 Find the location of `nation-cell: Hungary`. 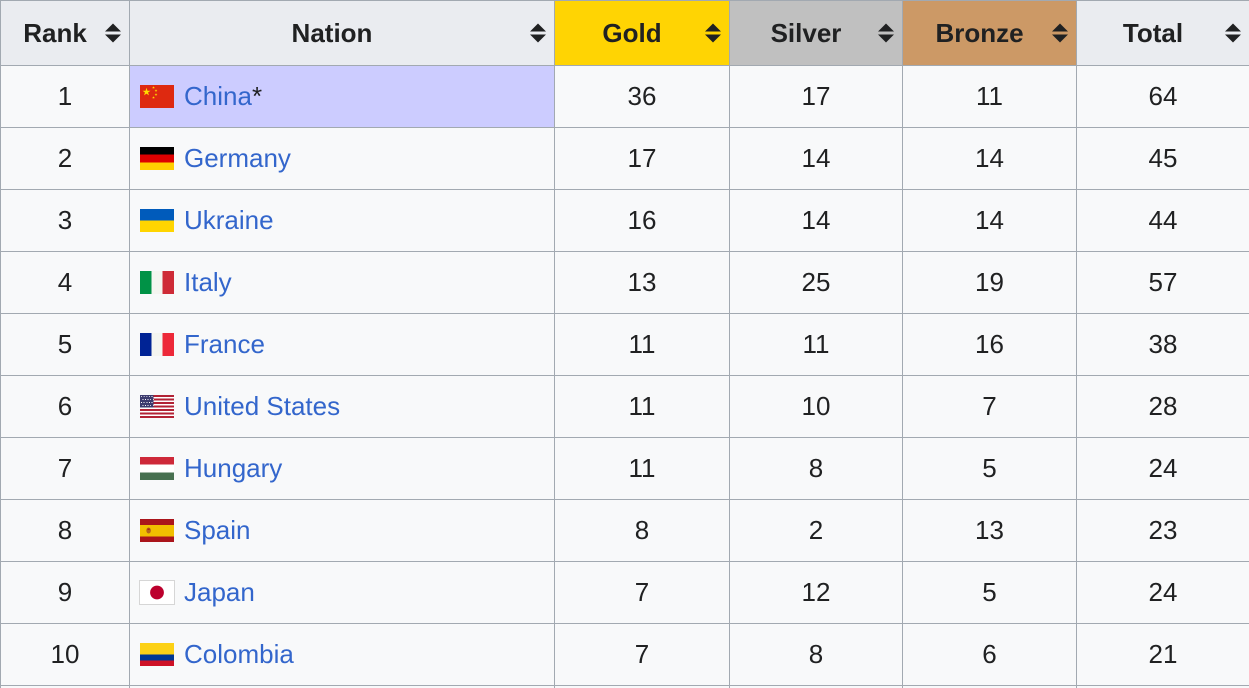

nation-cell: Hungary is located at coordinates (342, 468).